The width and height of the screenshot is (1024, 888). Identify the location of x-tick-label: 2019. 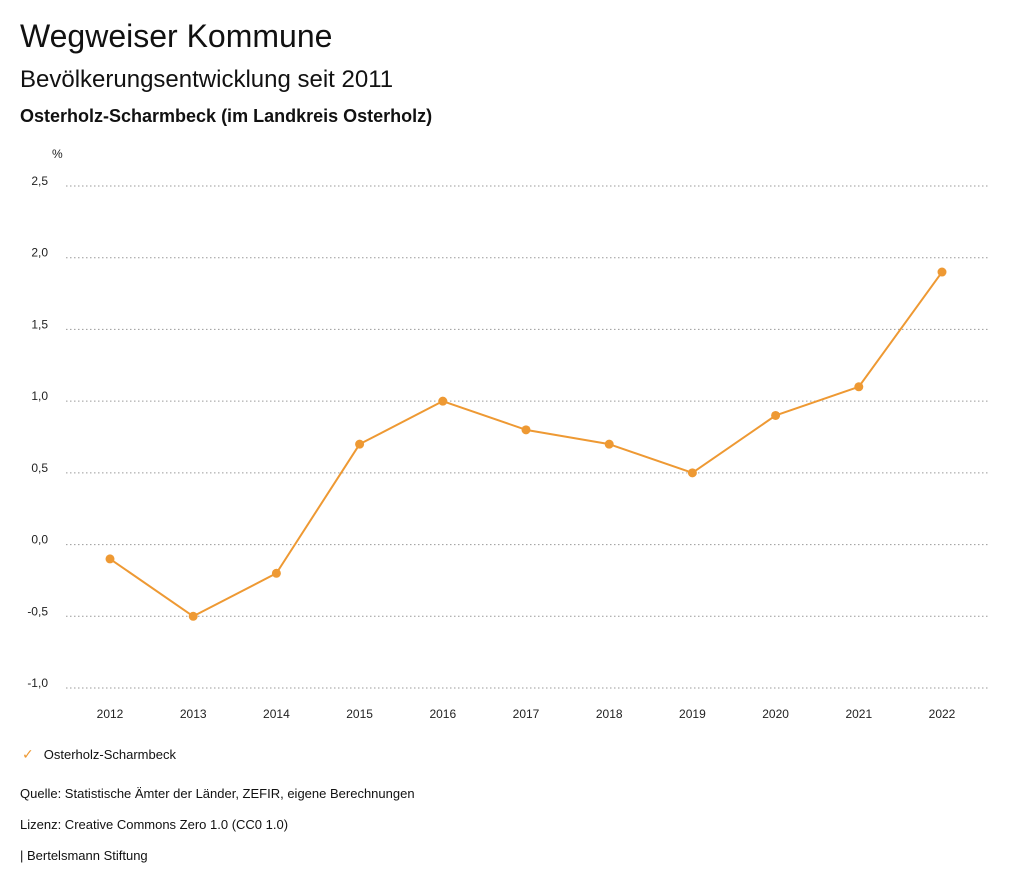
(692, 714).